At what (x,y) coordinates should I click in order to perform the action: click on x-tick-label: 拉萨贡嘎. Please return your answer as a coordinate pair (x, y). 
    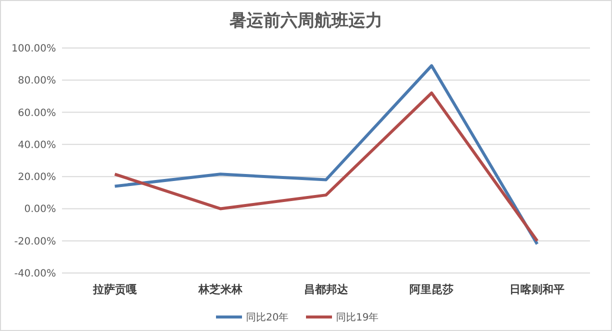
    Looking at the image, I should click on (114, 289).